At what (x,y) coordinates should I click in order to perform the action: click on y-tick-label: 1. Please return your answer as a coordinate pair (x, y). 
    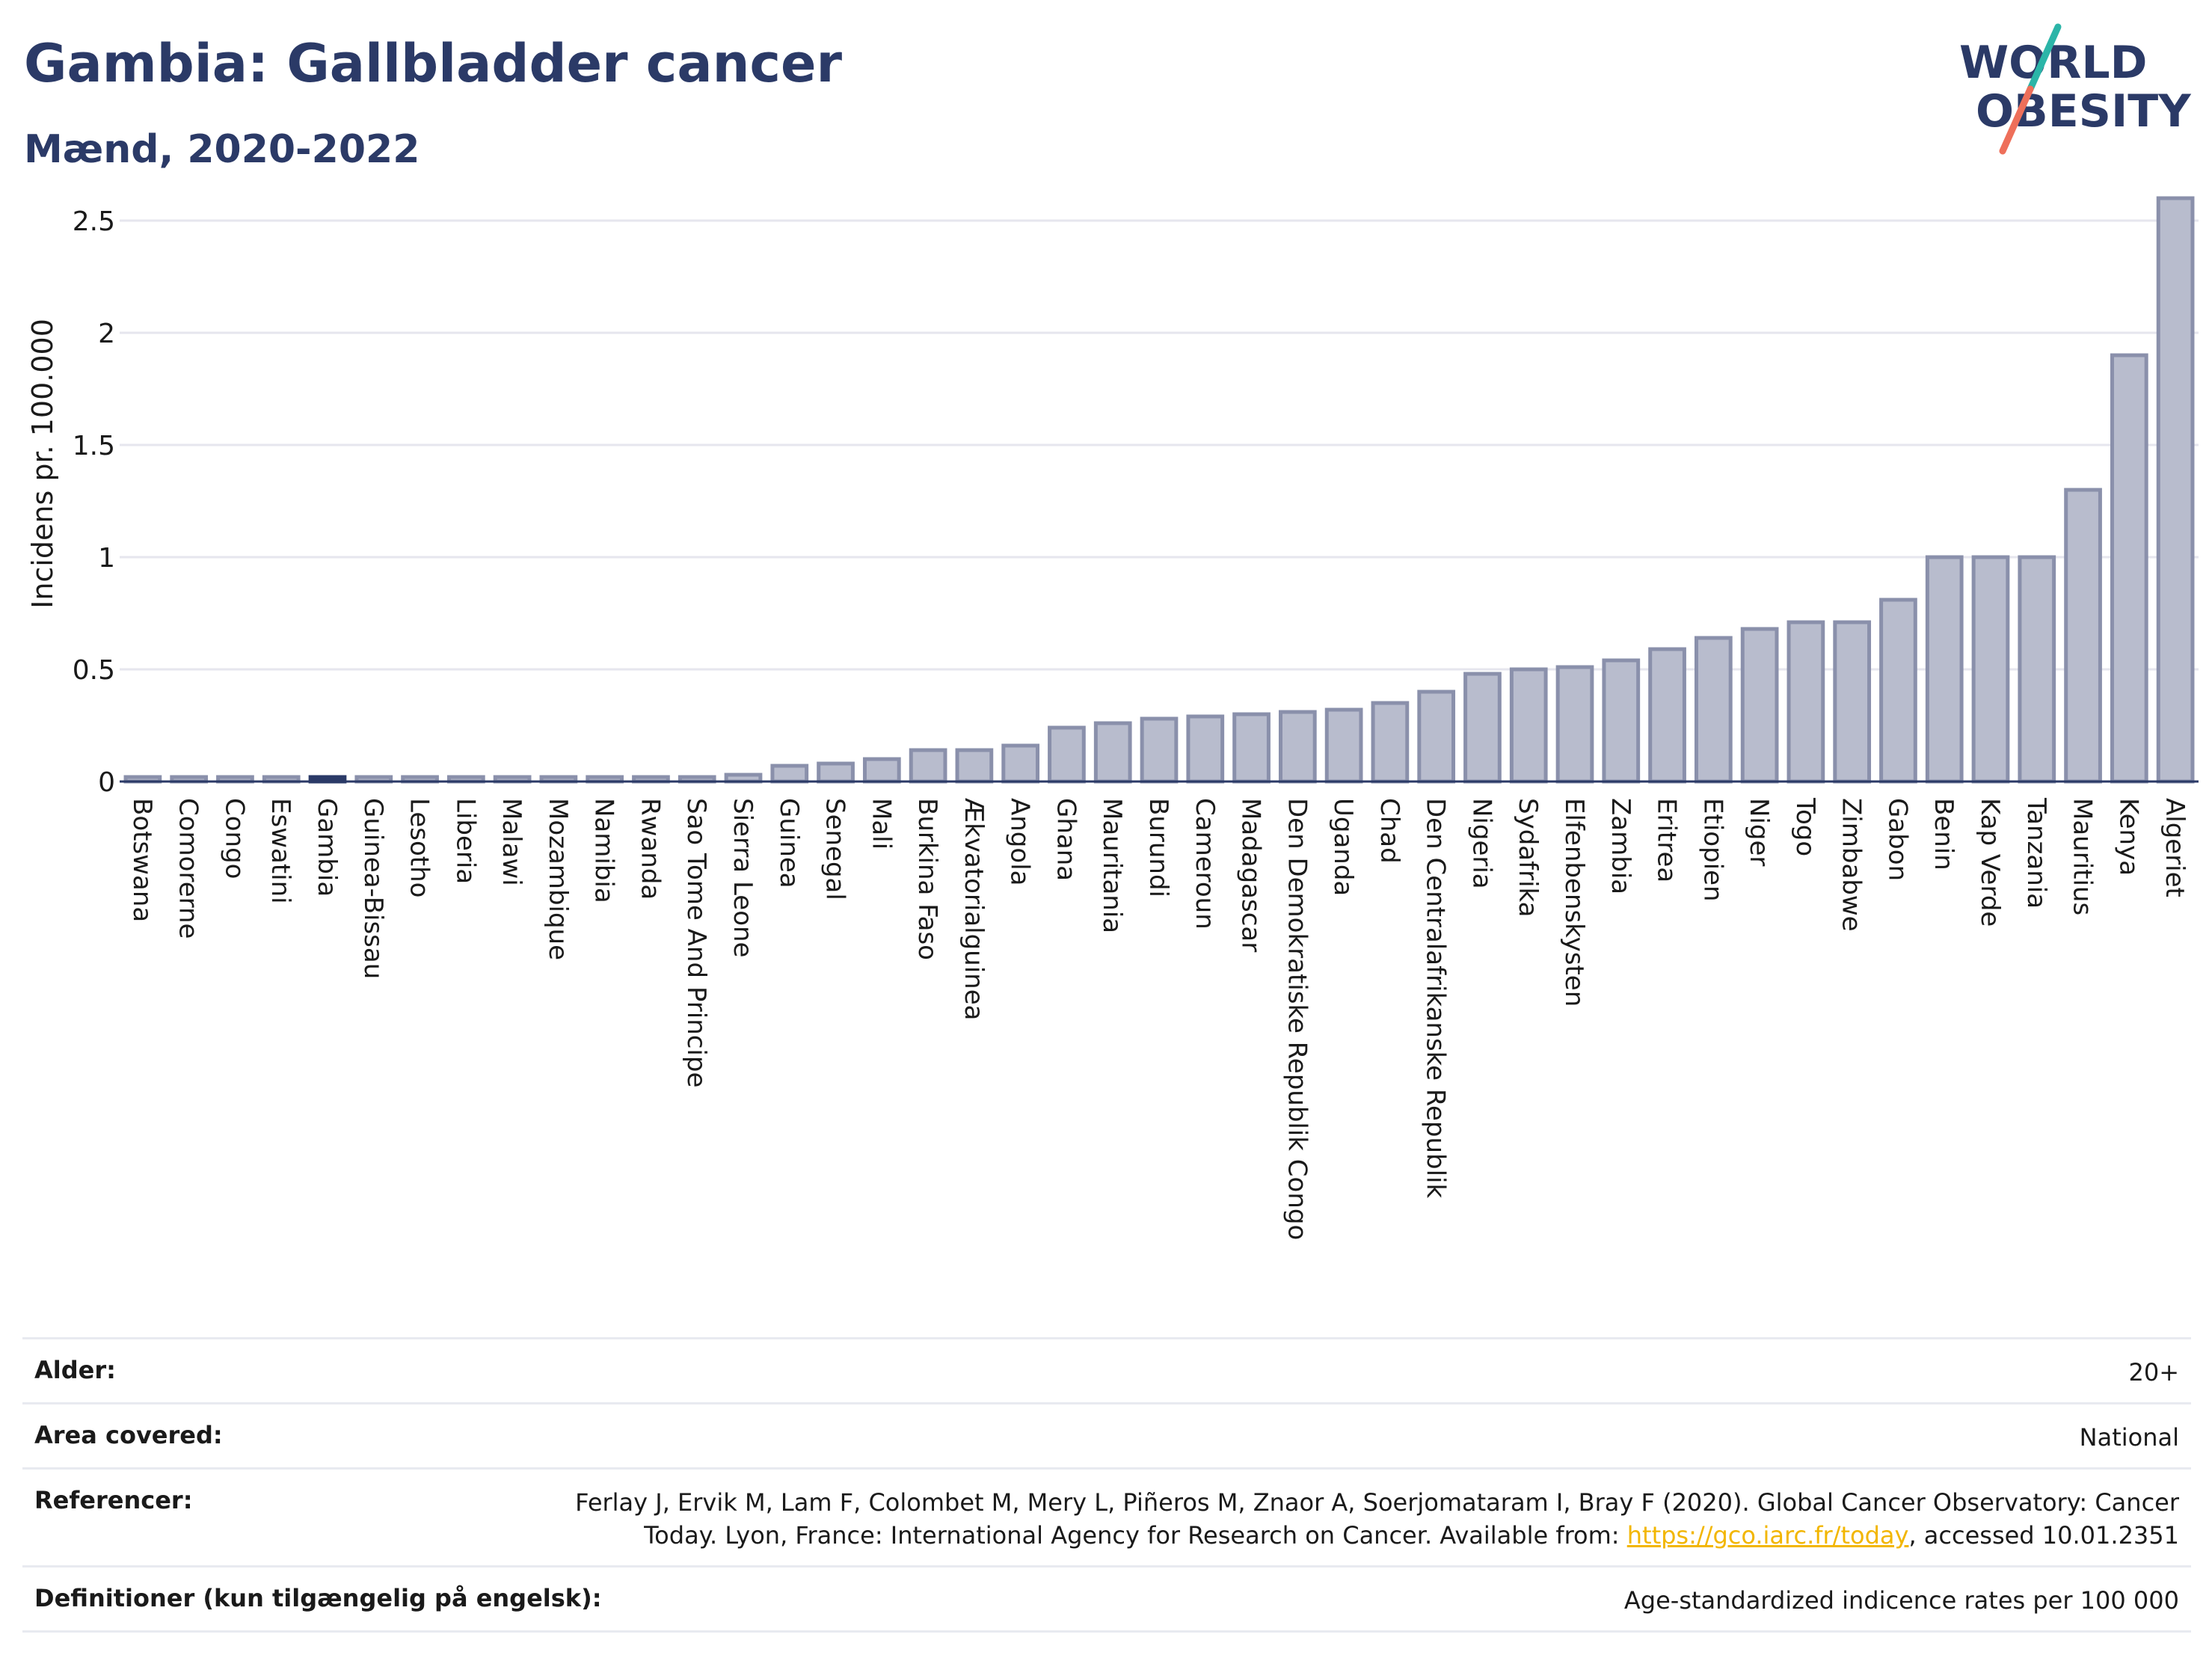
    Looking at the image, I should click on (106, 558).